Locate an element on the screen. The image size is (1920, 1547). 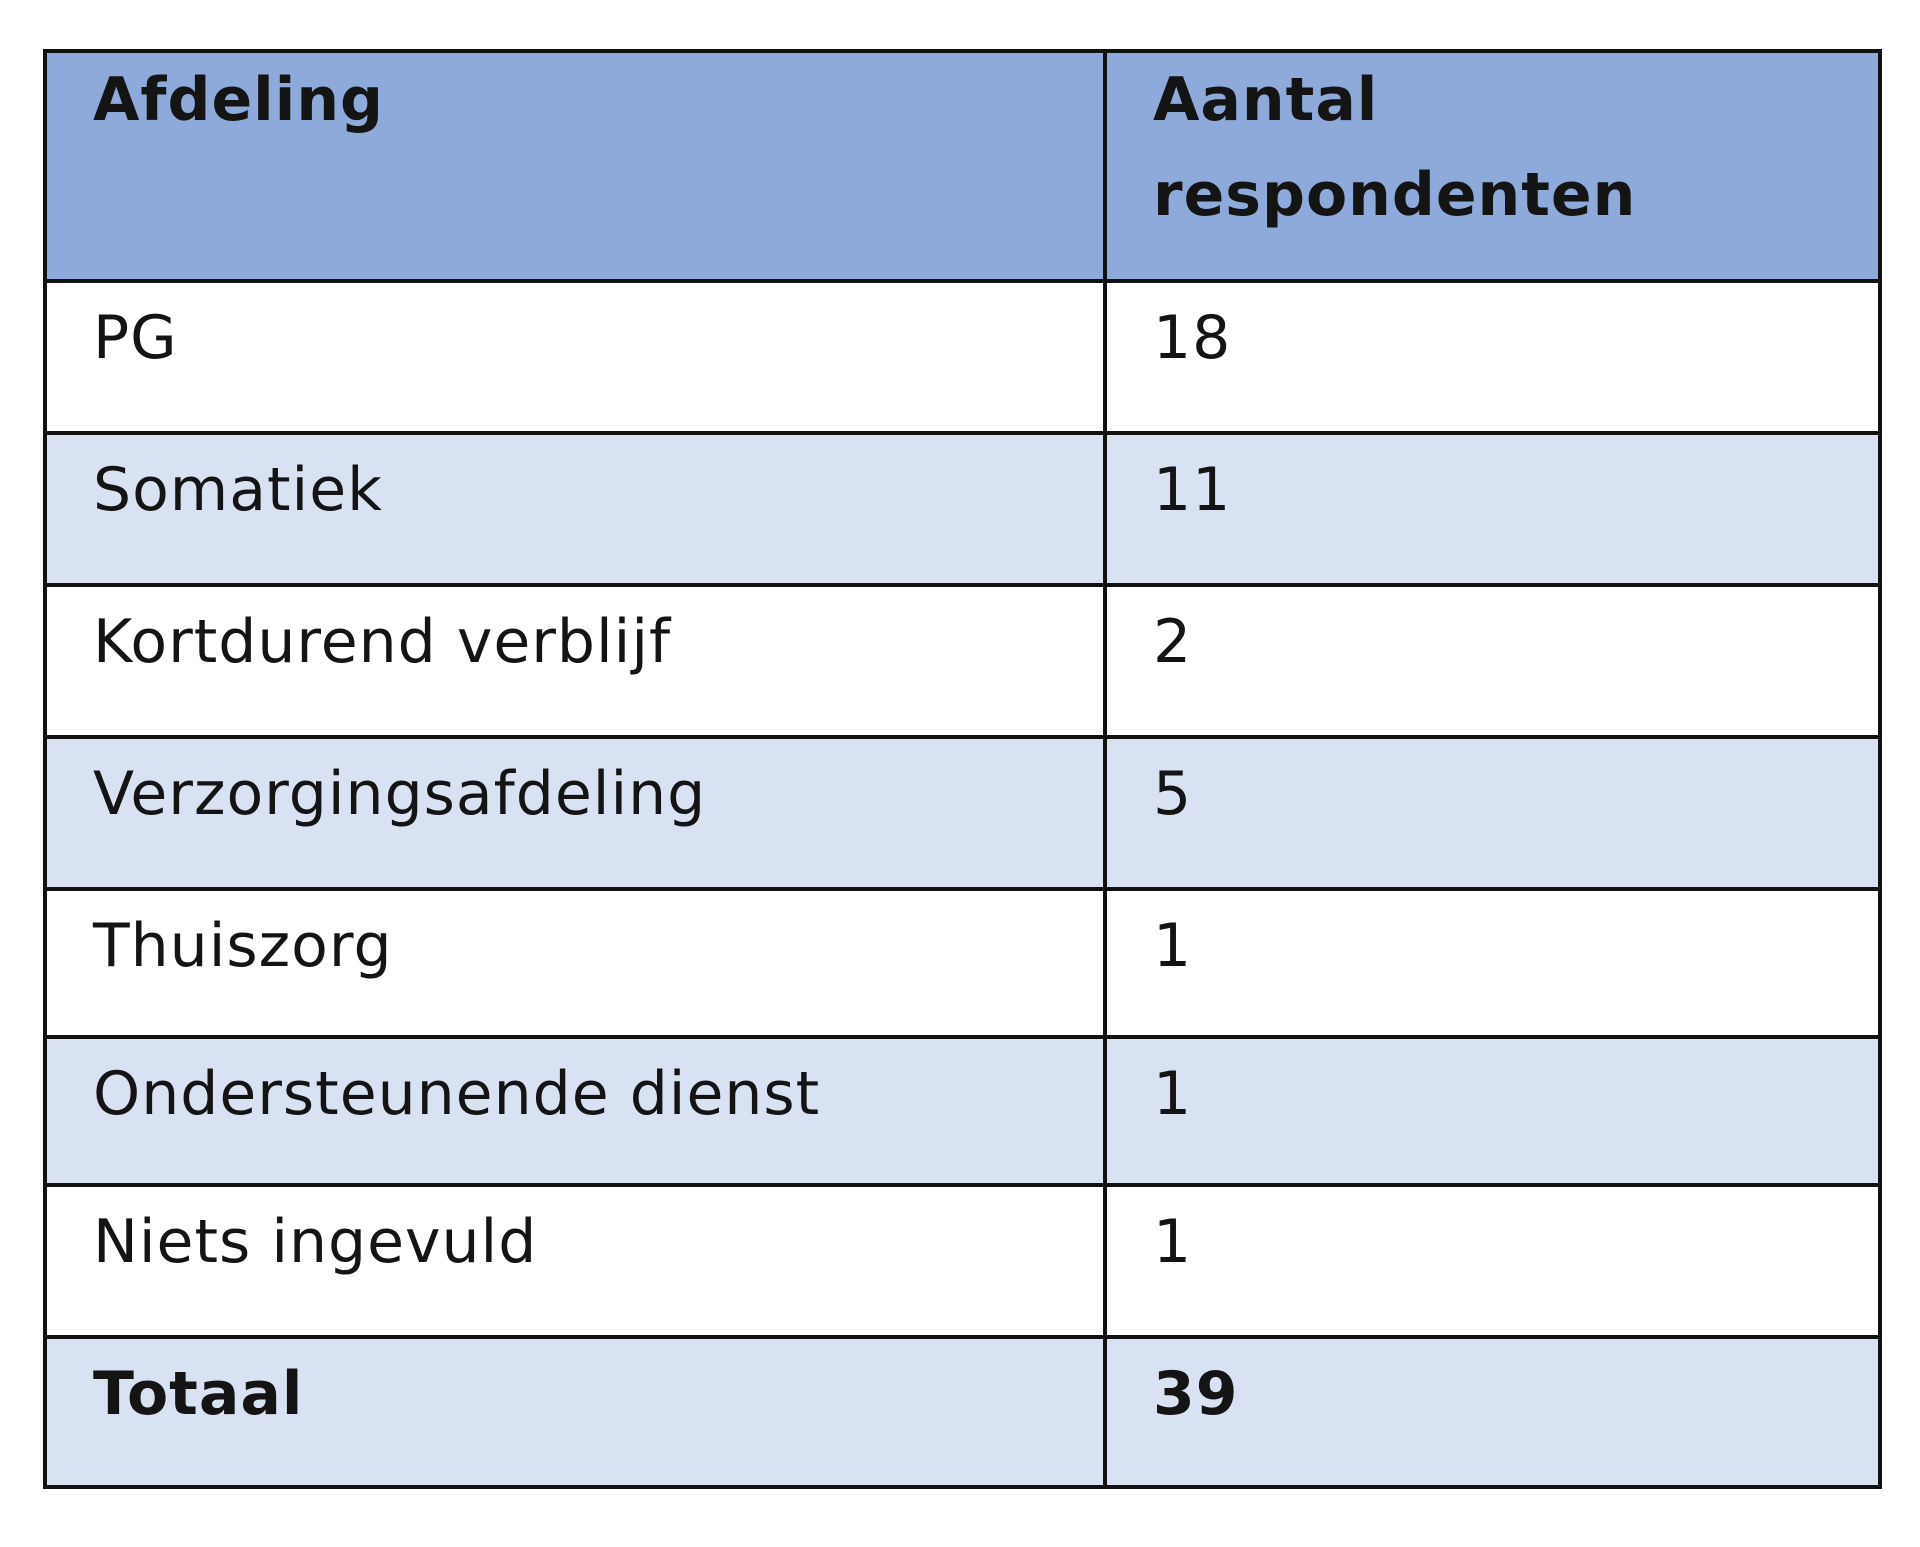
table-header-row: Afdeling Aantal respondenten is located at coordinates (962, 166).